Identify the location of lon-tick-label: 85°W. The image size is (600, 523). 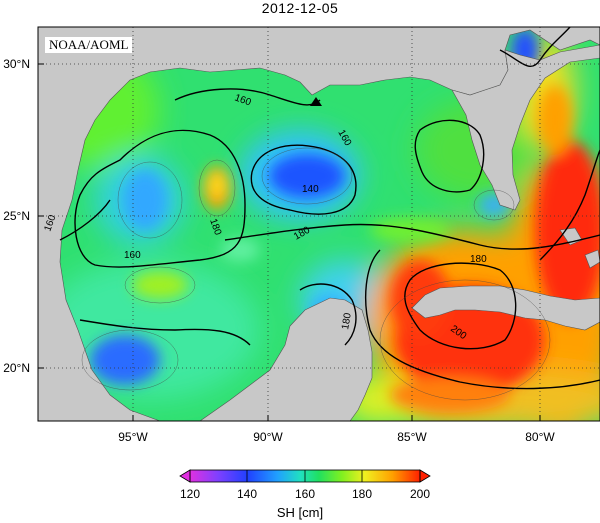
(412, 437).